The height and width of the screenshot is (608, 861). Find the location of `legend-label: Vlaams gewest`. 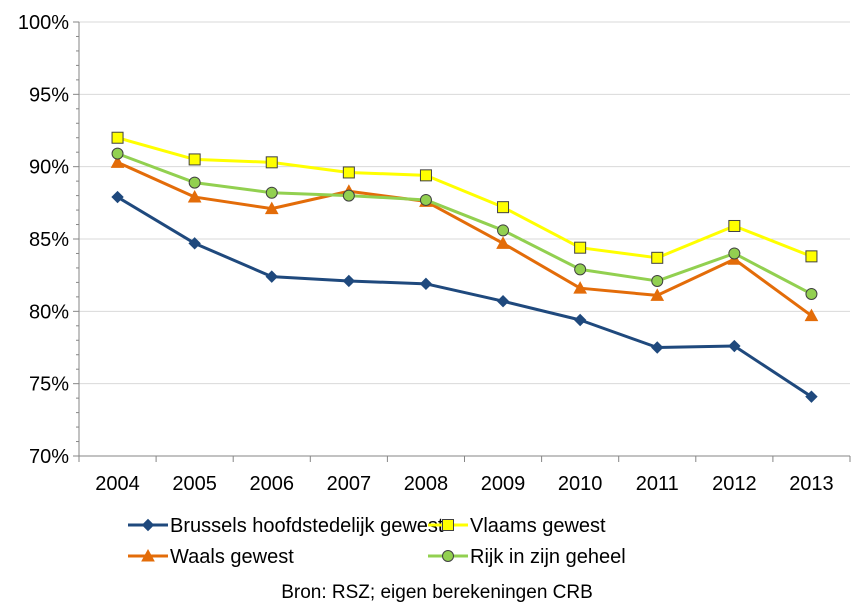

legend-label: Vlaams gewest is located at coordinates (538, 526).